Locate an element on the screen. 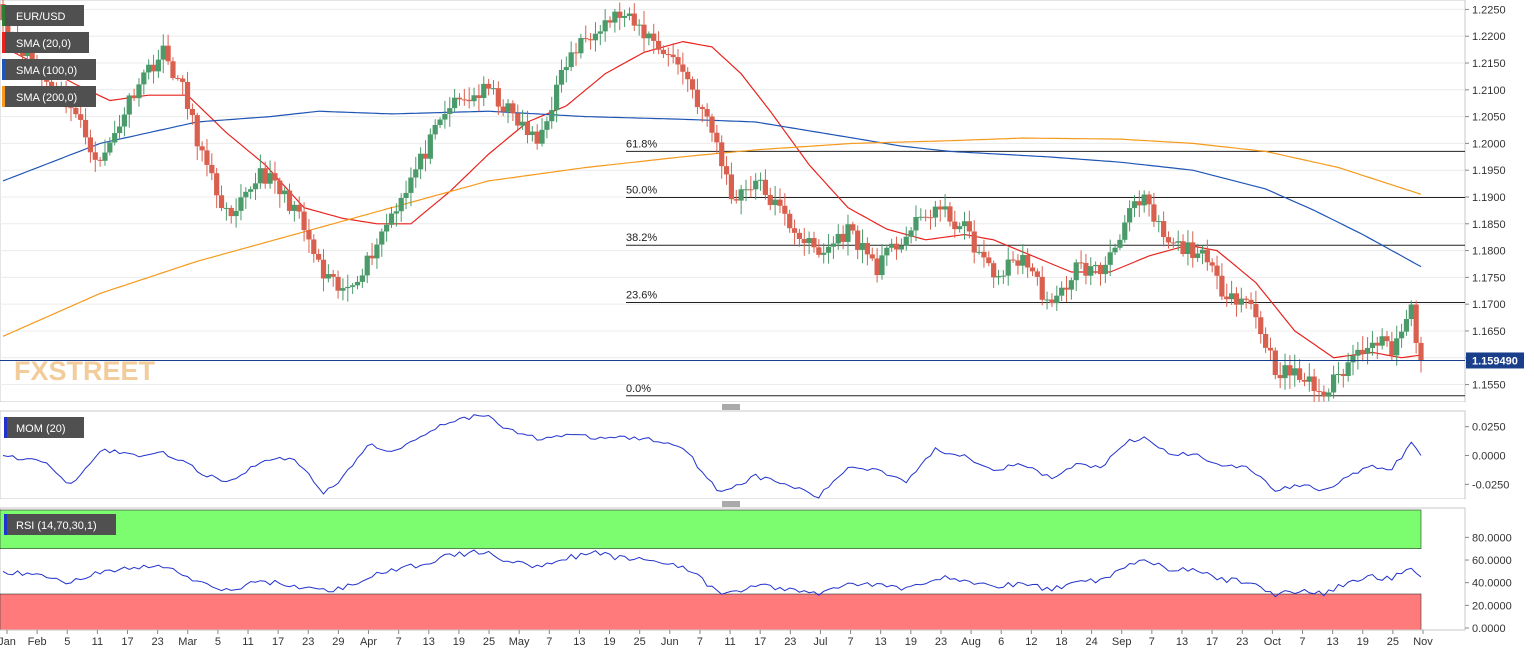 This screenshot has height=658, width=1534. rsi-tag-label: RSI (14,70,30,1) is located at coordinates (56, 526).